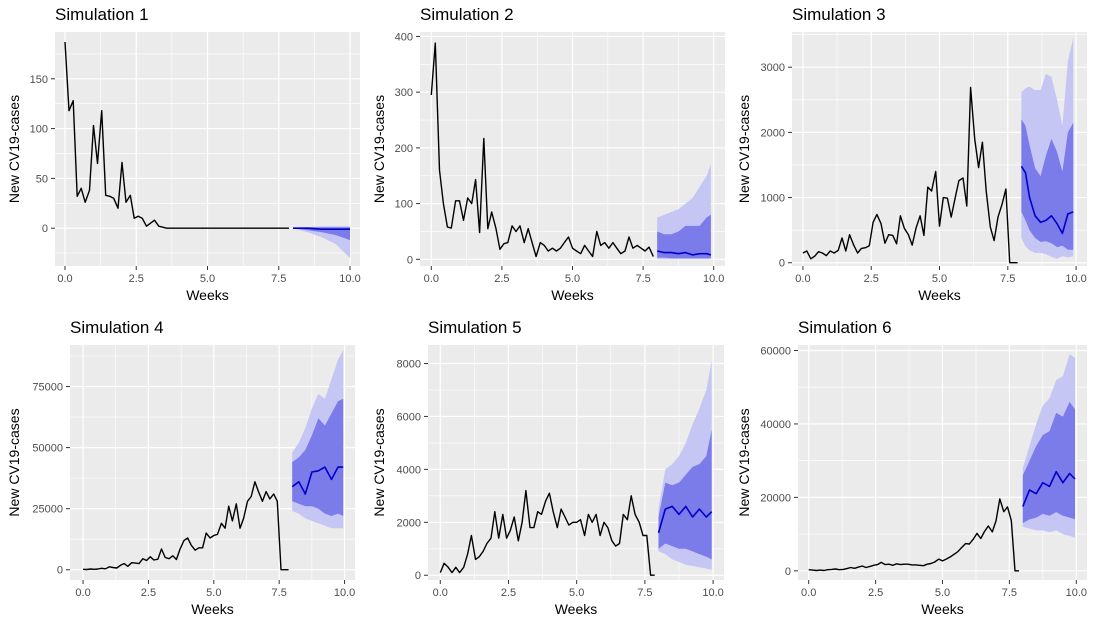  What do you see at coordinates (845, 327) in the screenshot?
I see `chart-title: Simulation 6` at bounding box center [845, 327].